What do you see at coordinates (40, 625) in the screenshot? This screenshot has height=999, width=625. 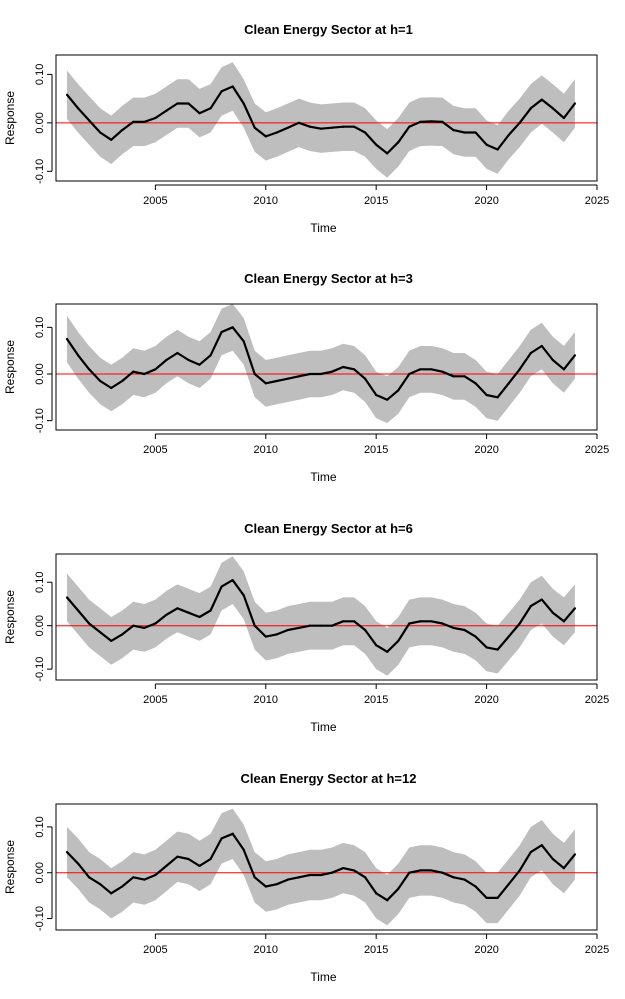 I see `y-tick-label: 0.00` at bounding box center [40, 625].